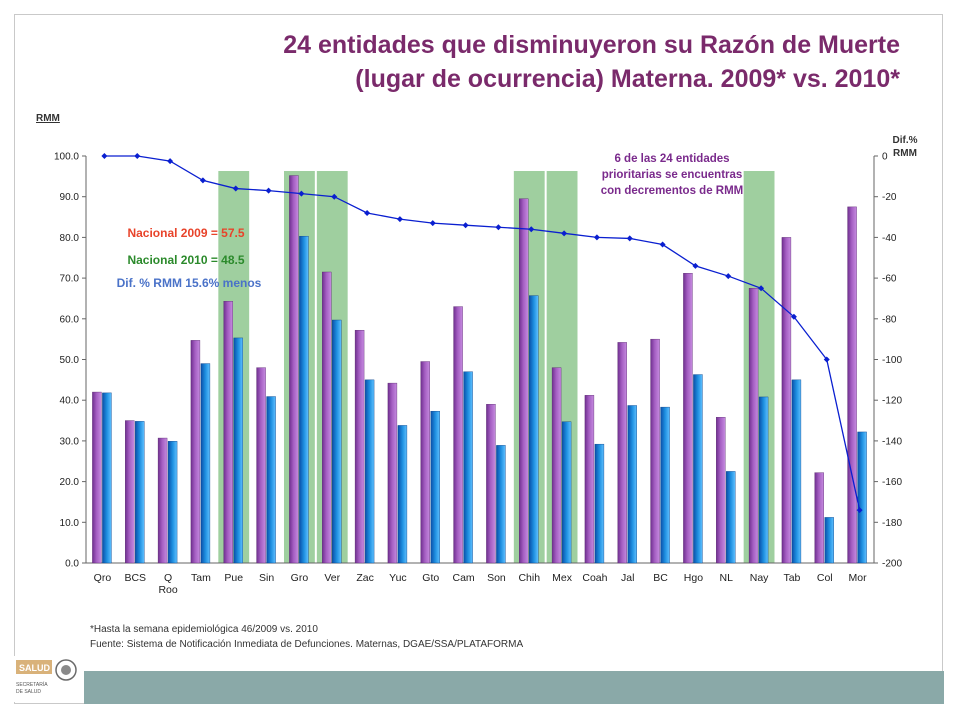  I want to click on y2-tick-label: -100, so click(892, 360).